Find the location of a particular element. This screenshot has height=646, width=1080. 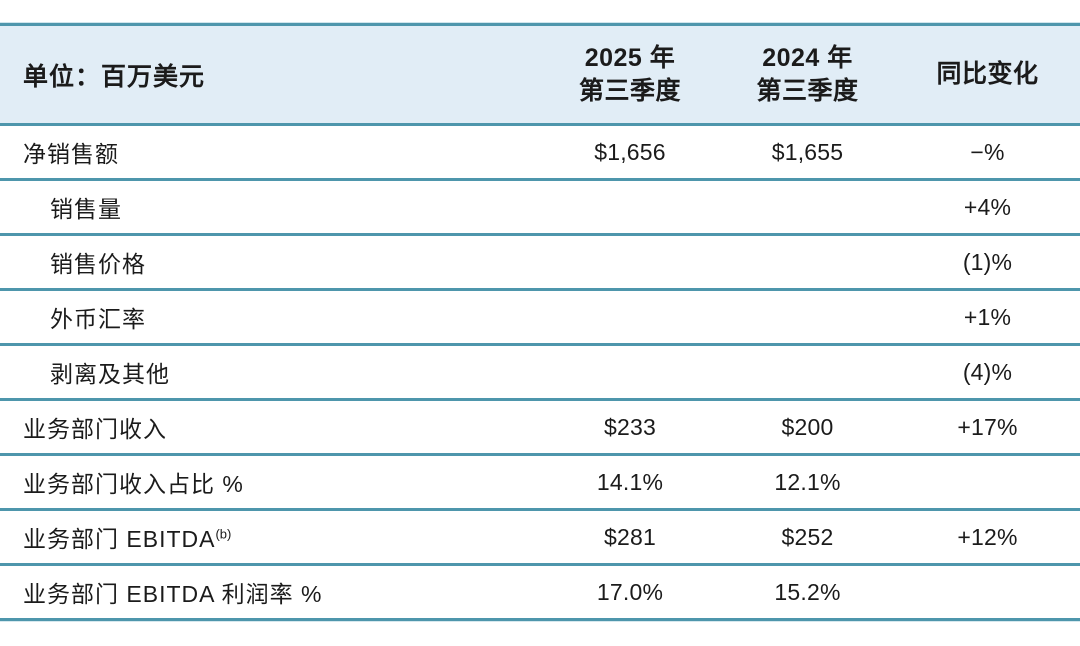

value-q3-2024: 12.1% is located at coordinates (807, 481).